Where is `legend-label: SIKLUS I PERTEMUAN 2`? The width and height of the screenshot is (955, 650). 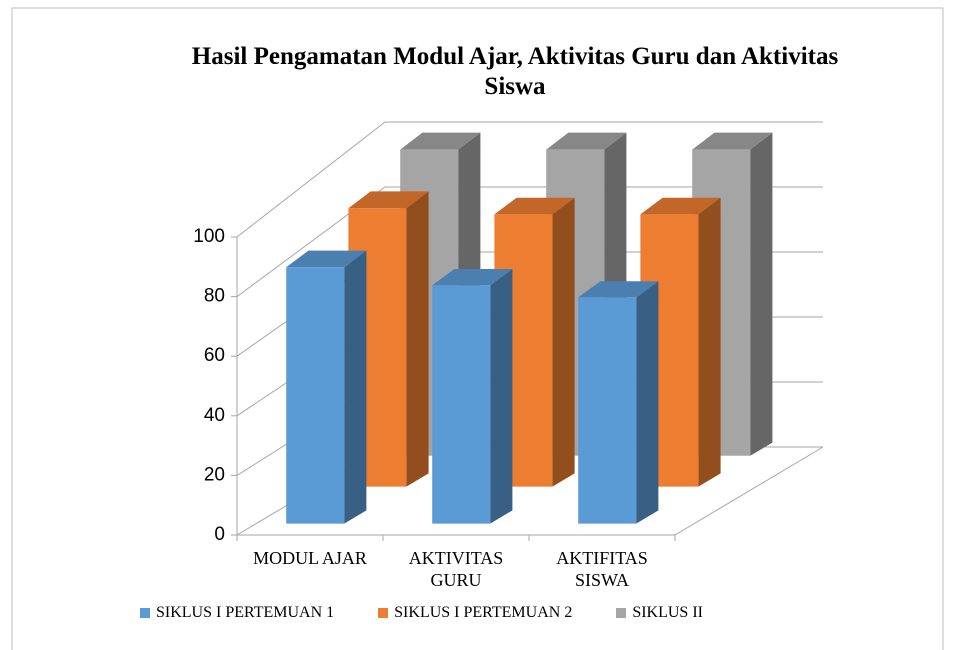
legend-label: SIKLUS I PERTEMUAN 2 is located at coordinates (483, 612).